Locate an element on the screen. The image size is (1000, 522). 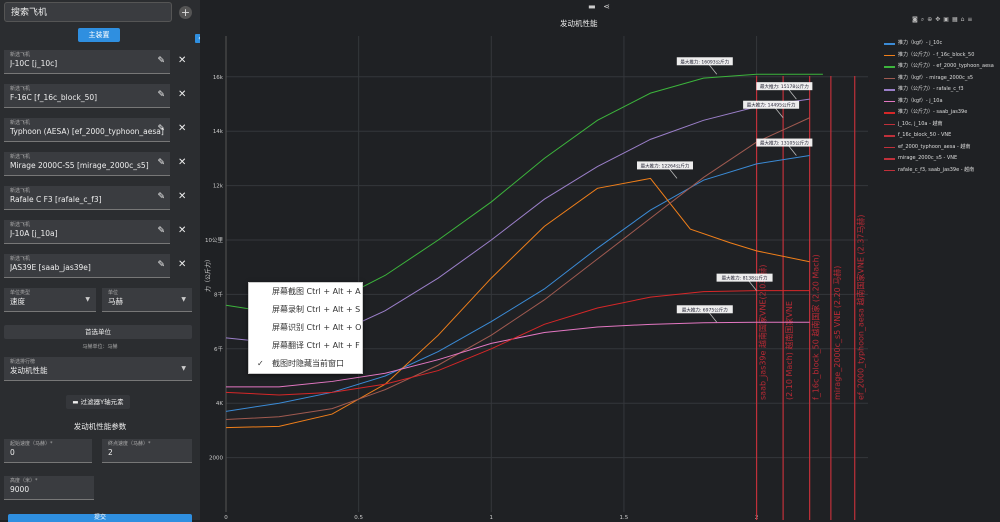
primary-button: 主装置 is located at coordinates (99, 35).